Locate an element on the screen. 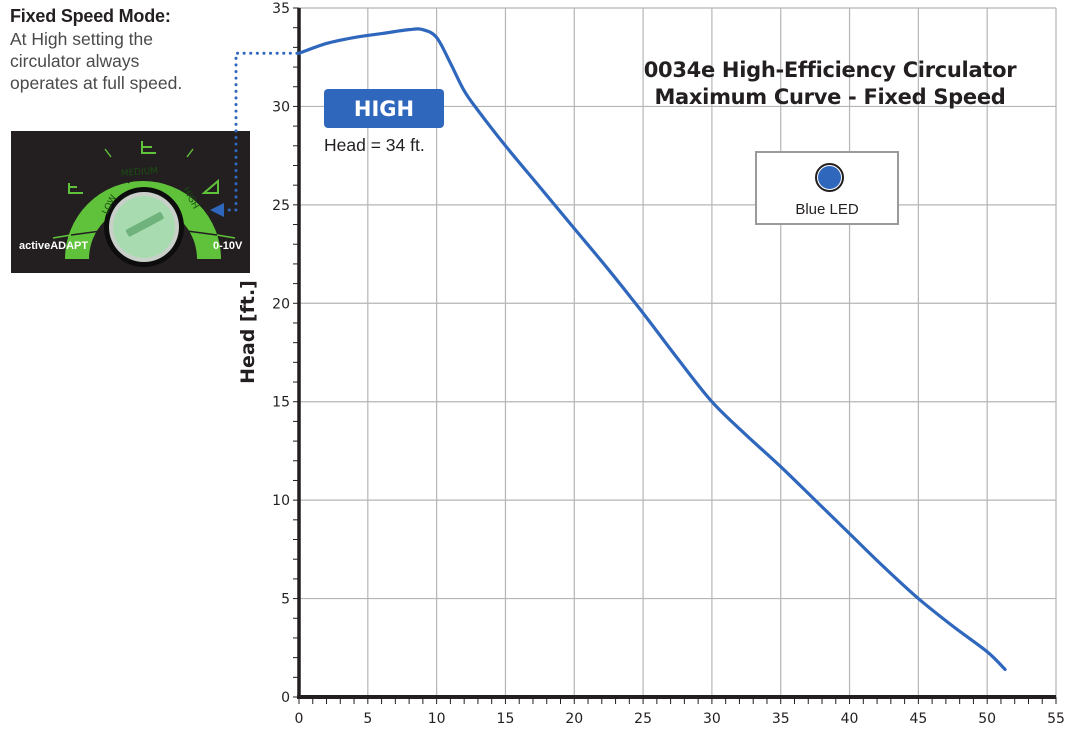  y-tick-label: 10 is located at coordinates (281, 501).